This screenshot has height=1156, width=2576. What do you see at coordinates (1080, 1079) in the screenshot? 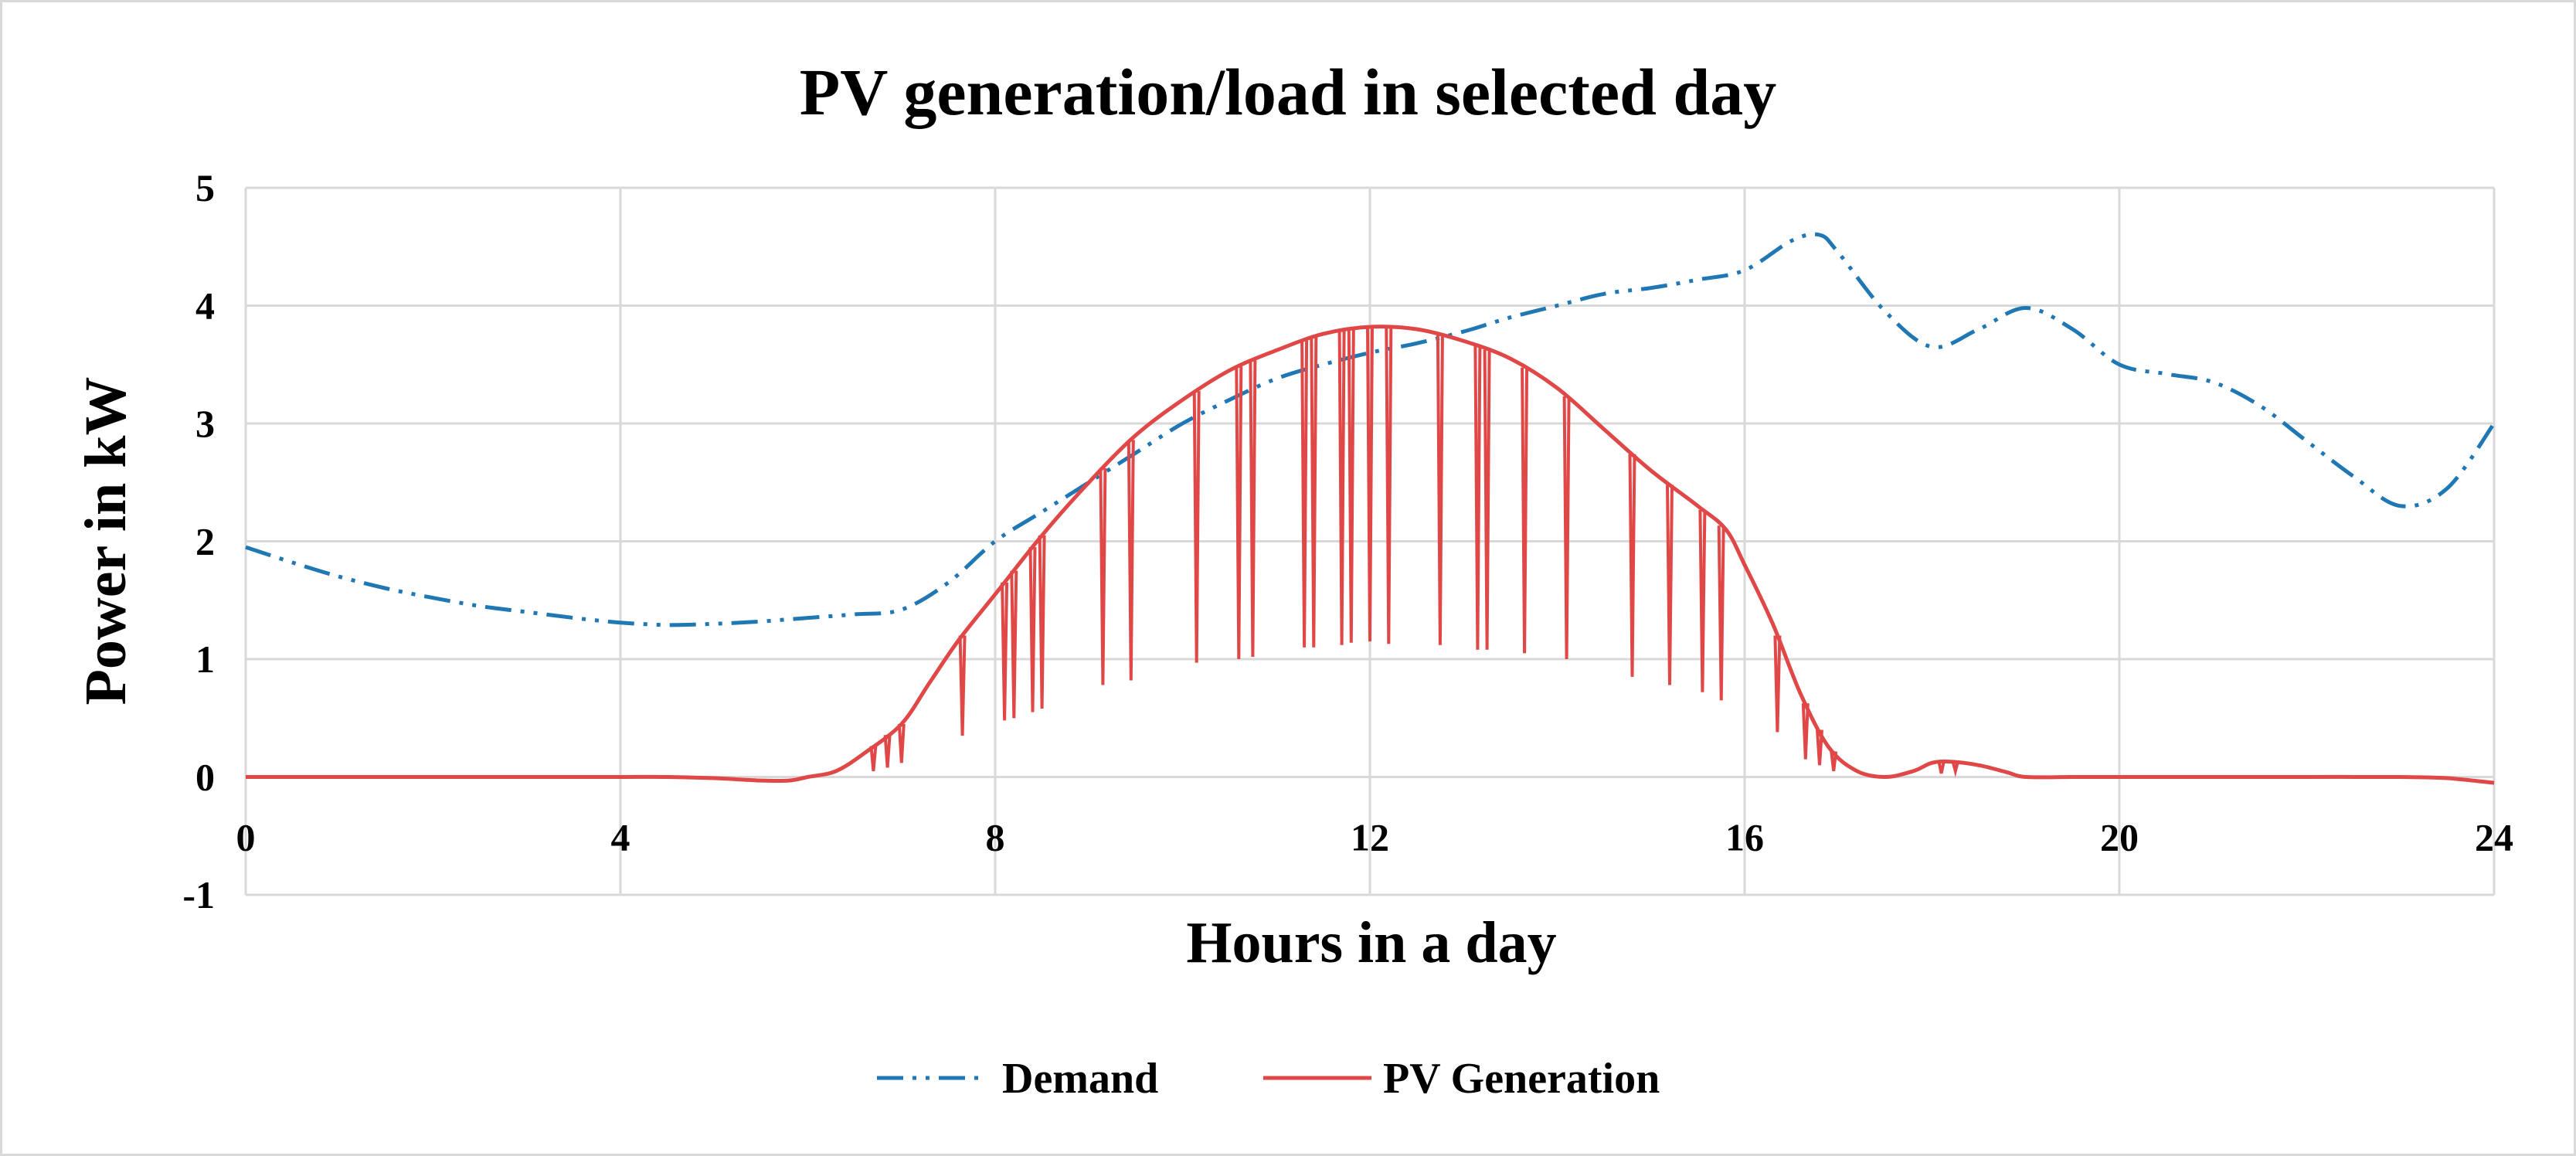
I see `legend-demand-label: Demand` at bounding box center [1080, 1079].